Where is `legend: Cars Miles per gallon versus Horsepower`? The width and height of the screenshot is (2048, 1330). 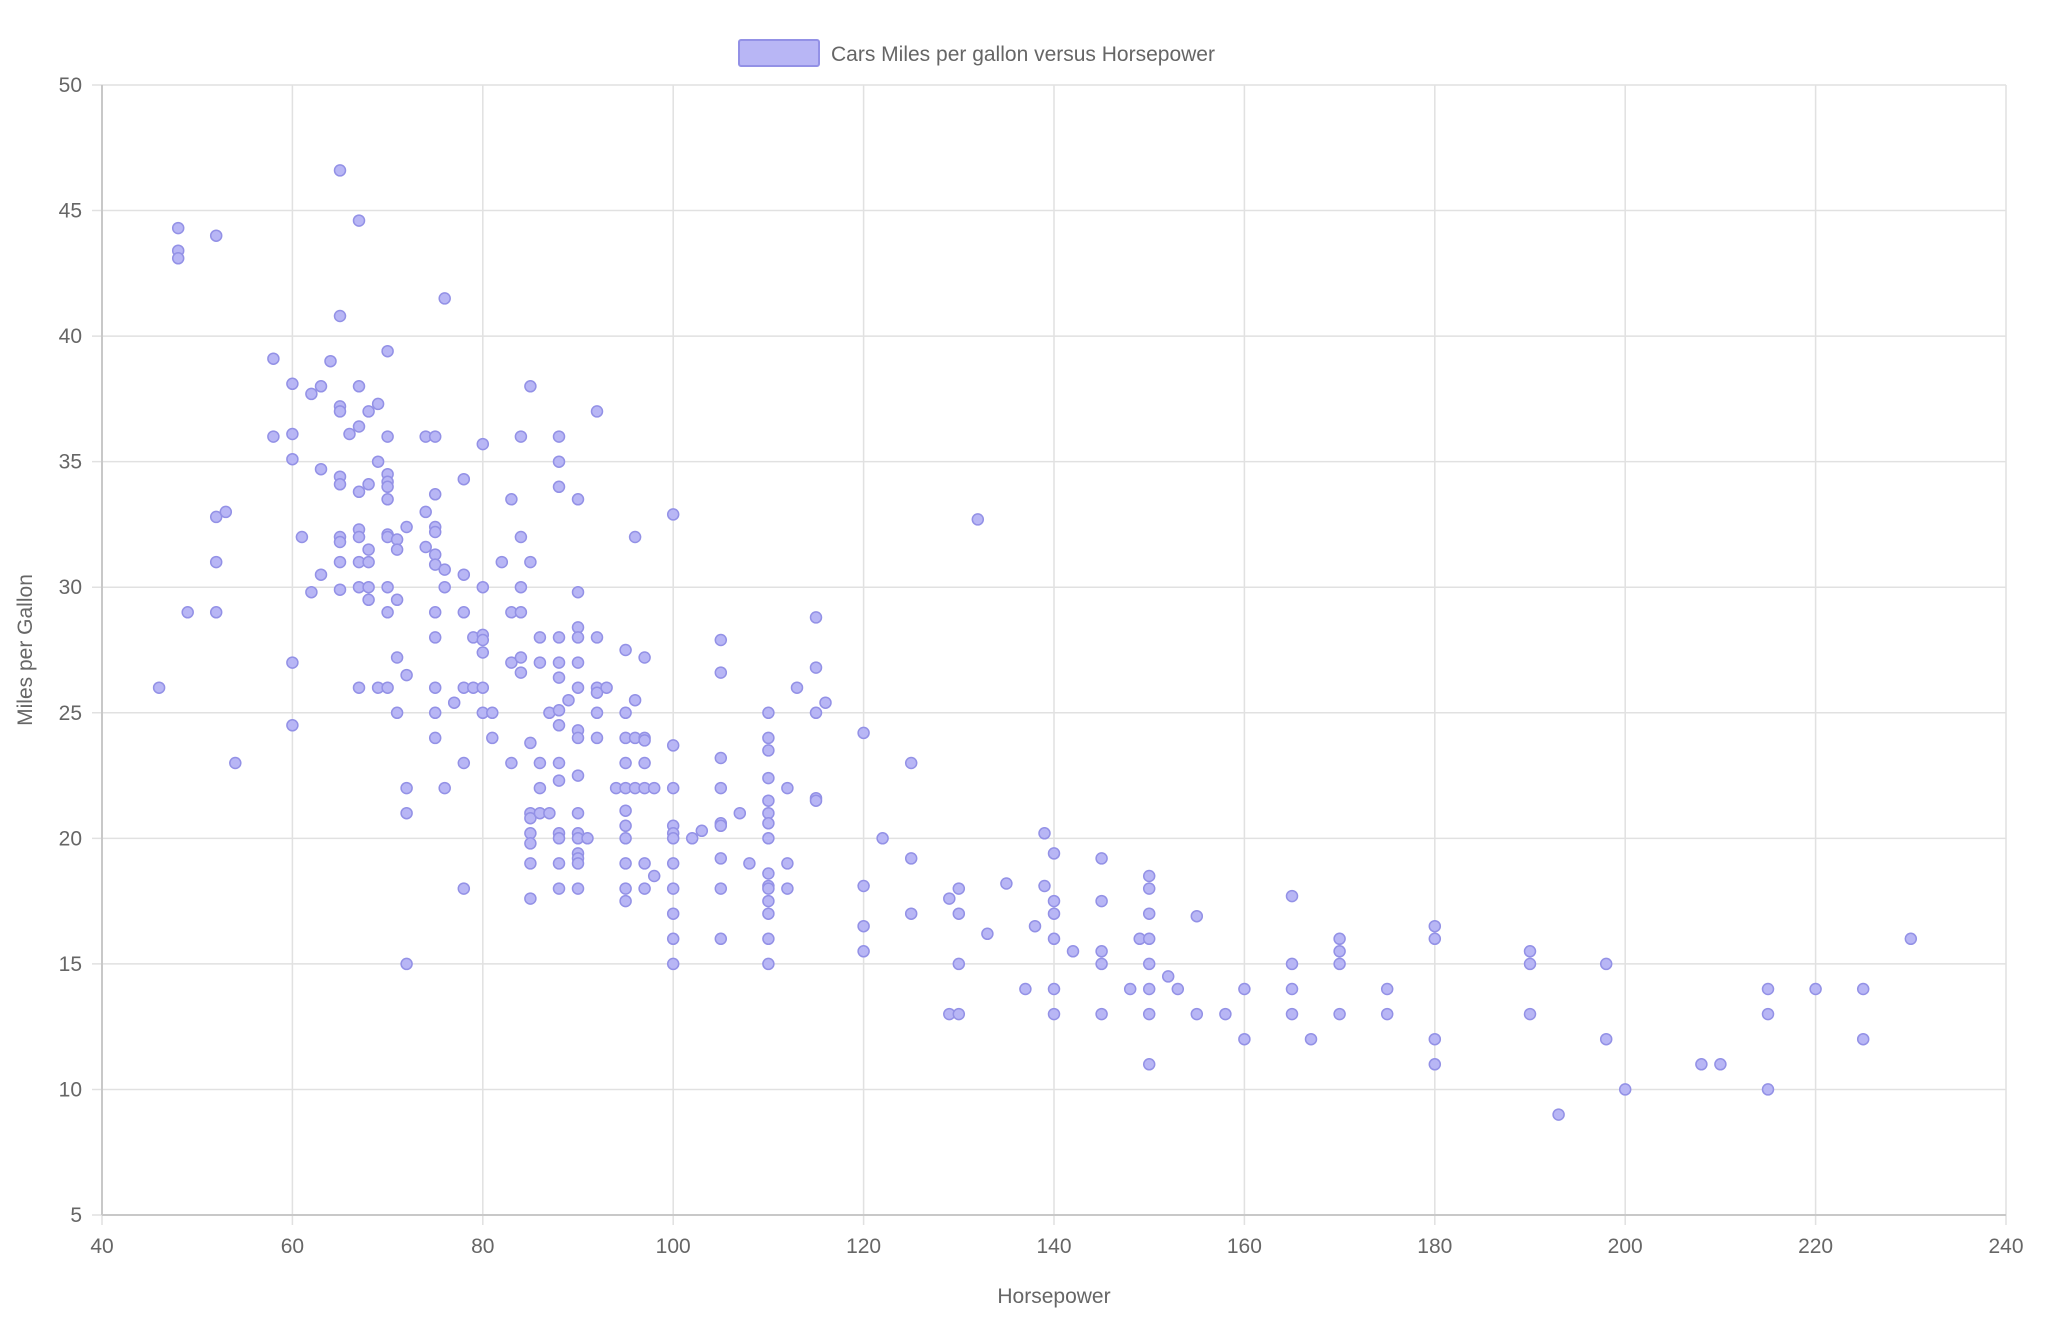
legend: Cars Miles per gallon versus Horsepower is located at coordinates (976, 53).